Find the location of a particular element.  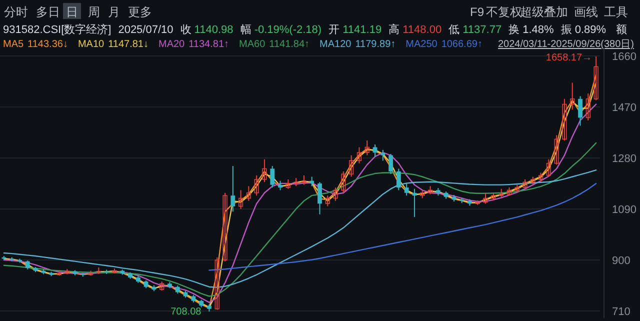

text: F9 is located at coordinates (477, 12).